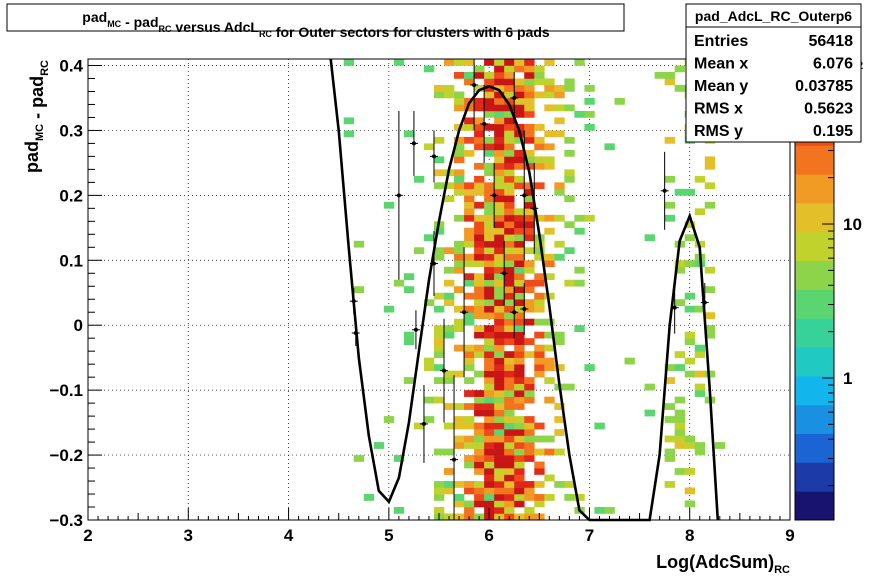  Describe the element at coordinates (831, 41) in the screenshot. I see `stats-value: 56418` at that location.